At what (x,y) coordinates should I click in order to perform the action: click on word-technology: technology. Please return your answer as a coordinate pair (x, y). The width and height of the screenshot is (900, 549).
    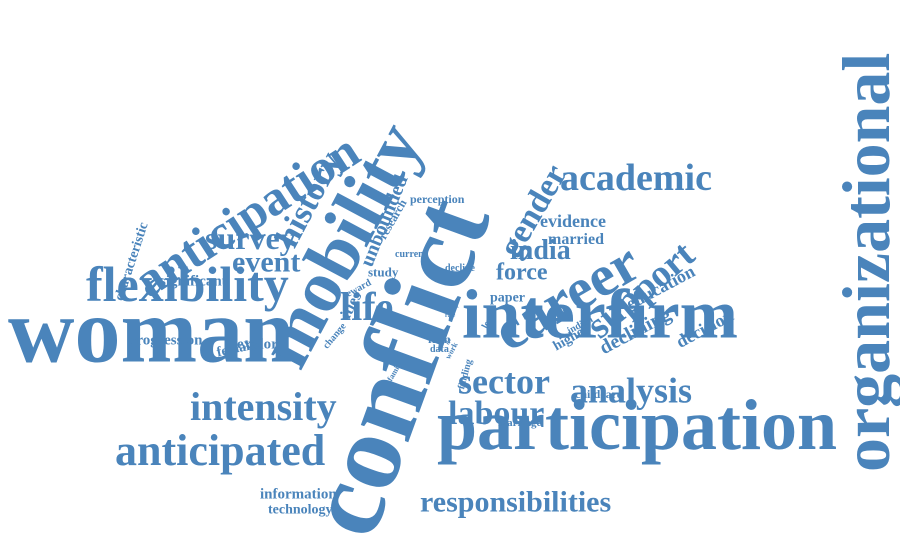
    Looking at the image, I should click on (300, 510).